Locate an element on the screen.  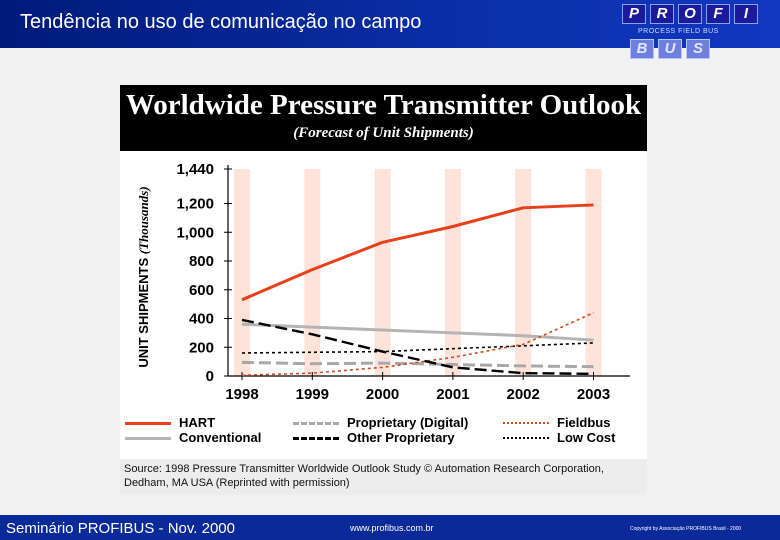
x-tick-label: 2002 is located at coordinates (523, 394).